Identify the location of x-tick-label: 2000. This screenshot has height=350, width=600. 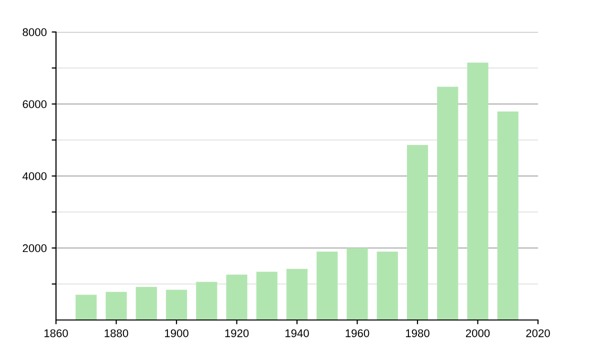
(478, 333).